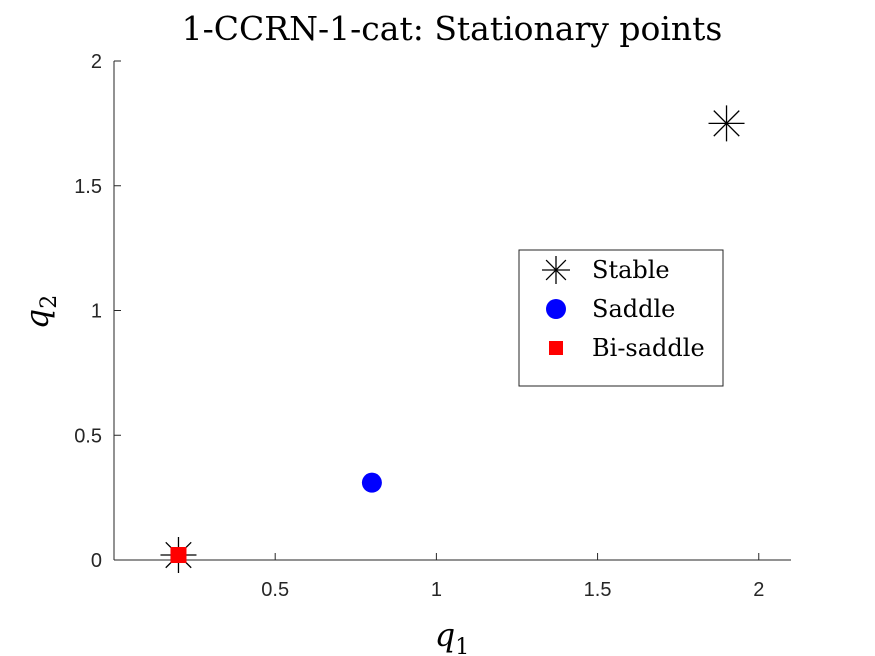  Describe the element at coordinates (648, 348) in the screenshot. I see `legend-label-bi-saddle: Bi-saddle` at that location.